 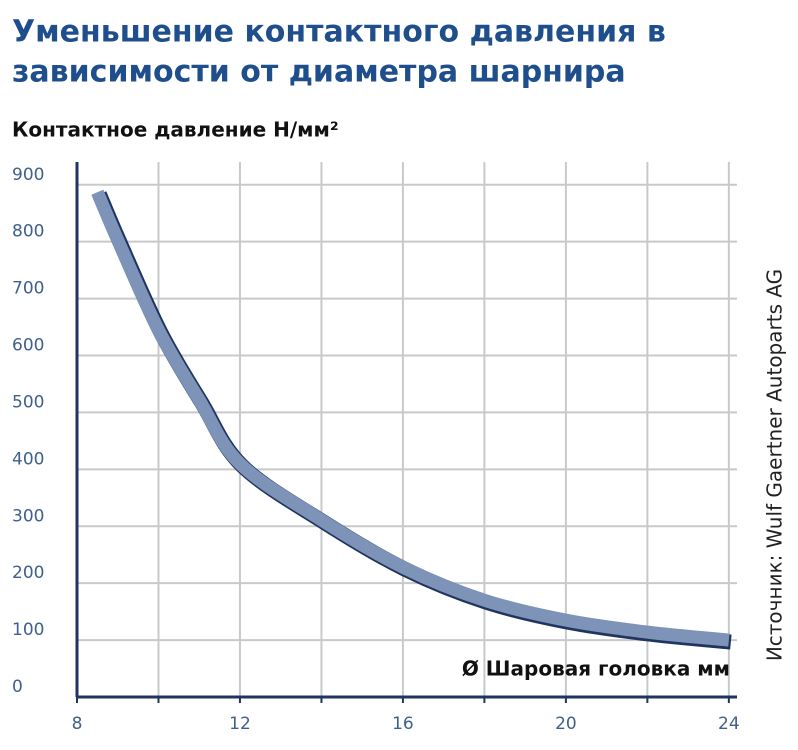 What do you see at coordinates (28, 459) in the screenshot?
I see `y-tick-label: 400` at bounding box center [28, 459].